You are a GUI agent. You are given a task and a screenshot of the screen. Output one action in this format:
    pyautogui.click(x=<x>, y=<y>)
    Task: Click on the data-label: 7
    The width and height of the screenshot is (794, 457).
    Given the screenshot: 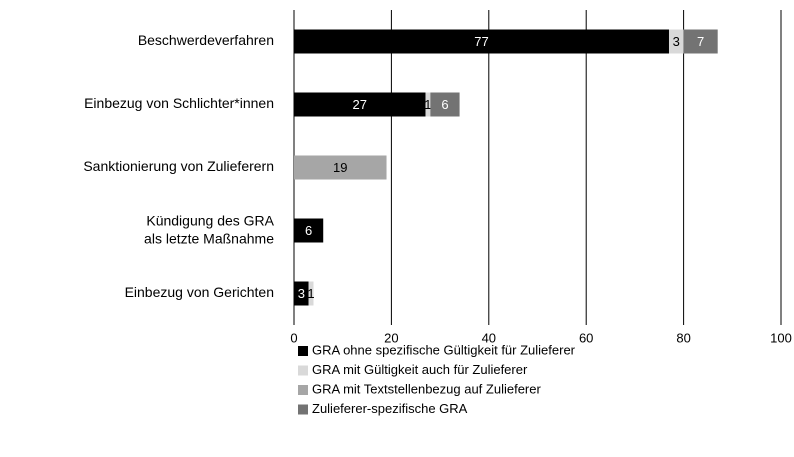 What is the action you would take?
    pyautogui.click(x=700, y=41)
    